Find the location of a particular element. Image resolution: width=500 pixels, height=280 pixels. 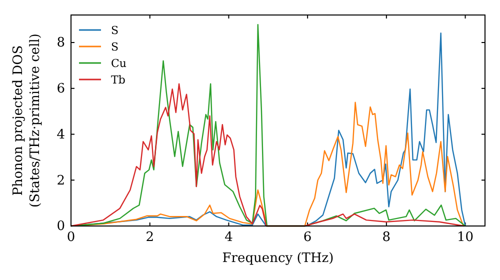

y-tick-label: 2 is located at coordinates (60, 180).